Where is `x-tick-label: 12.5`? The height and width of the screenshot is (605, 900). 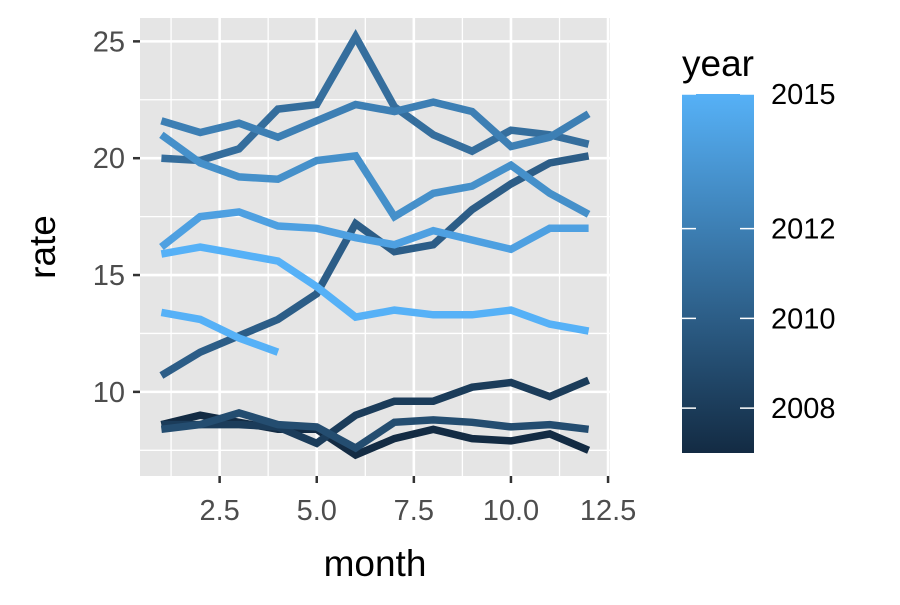
x-tick-label: 12.5 is located at coordinates (608, 511).